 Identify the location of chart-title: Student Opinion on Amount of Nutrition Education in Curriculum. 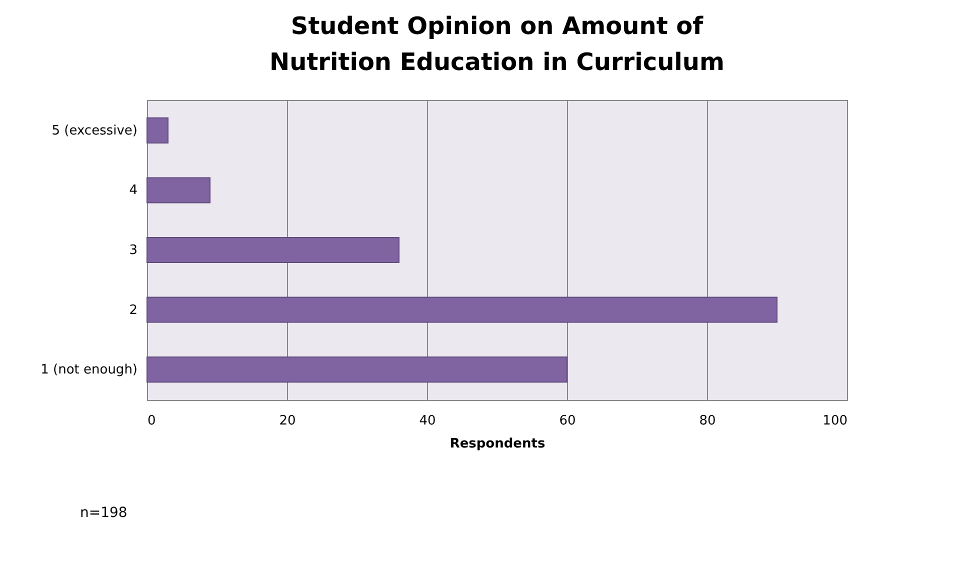
(497, 44).